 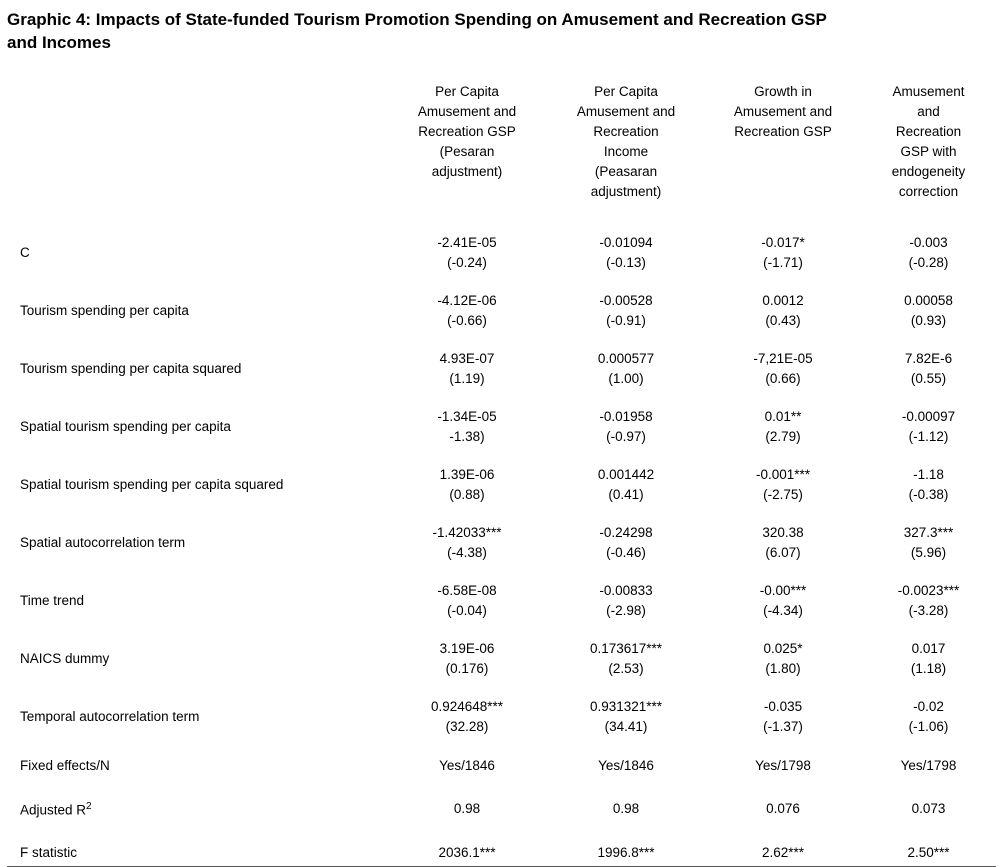 What do you see at coordinates (783, 474) in the screenshot?
I see `coefficient-value: -0.001***` at bounding box center [783, 474].